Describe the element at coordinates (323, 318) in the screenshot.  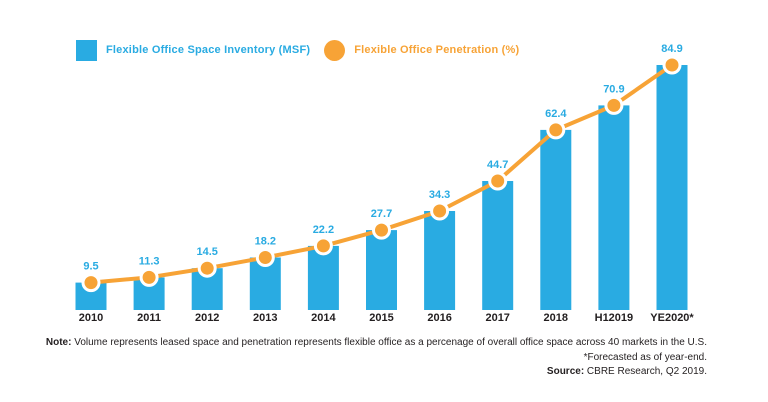
I see `year-label-2014: 2014` at that location.